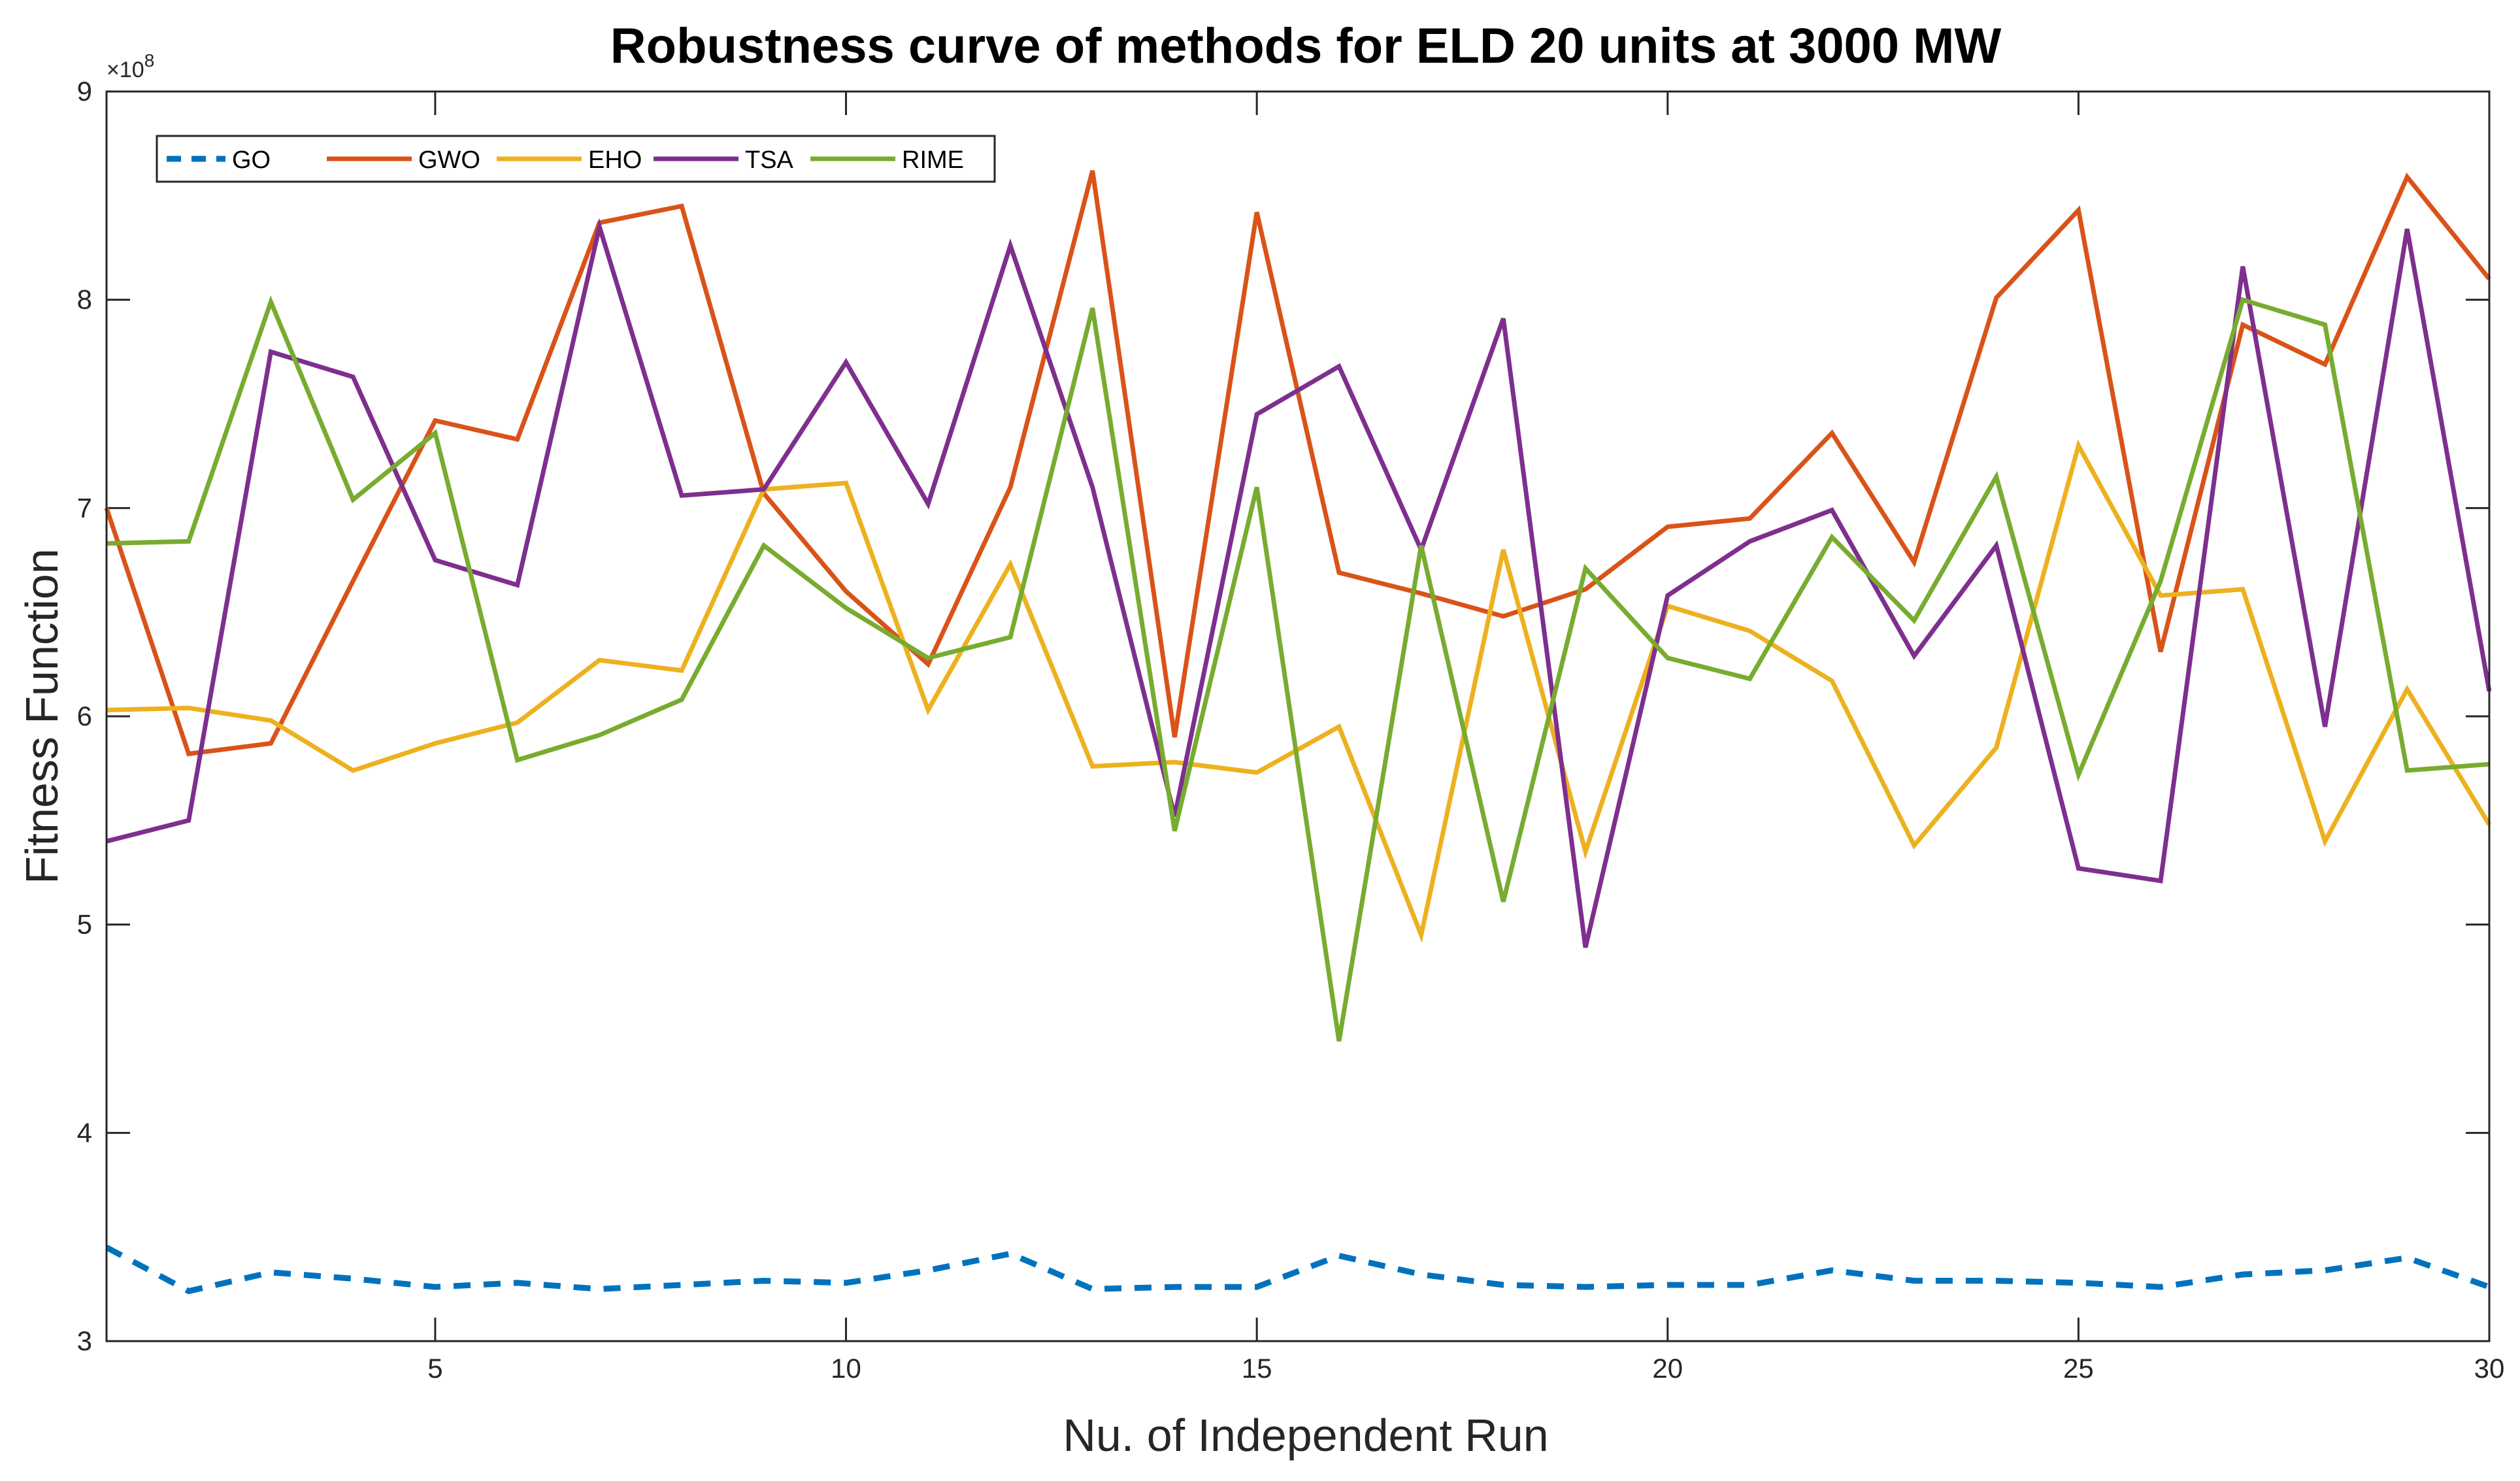 This screenshot has height=1481, width=2520. What do you see at coordinates (1667, 1368) in the screenshot?
I see `x-tick-label: 20` at bounding box center [1667, 1368].